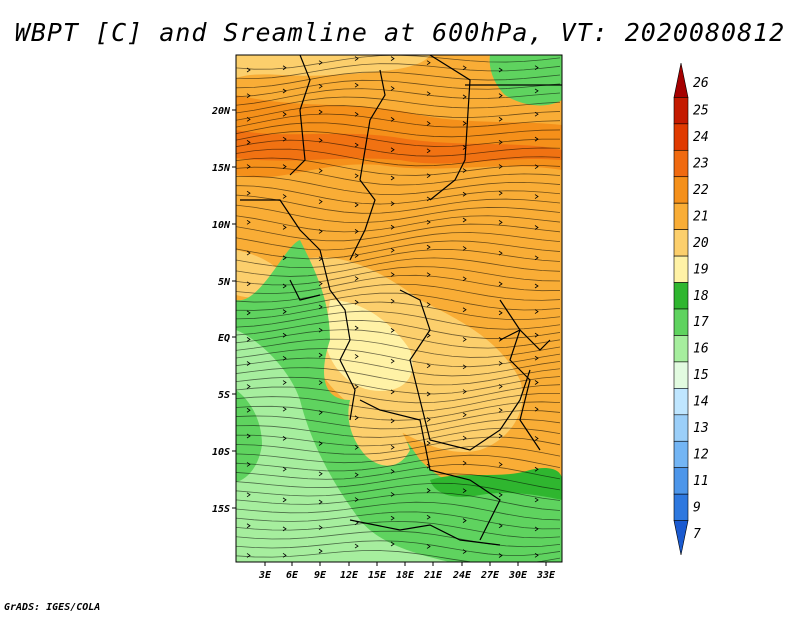  I want to click on lon-label-24e: 24E, so click(462, 575).